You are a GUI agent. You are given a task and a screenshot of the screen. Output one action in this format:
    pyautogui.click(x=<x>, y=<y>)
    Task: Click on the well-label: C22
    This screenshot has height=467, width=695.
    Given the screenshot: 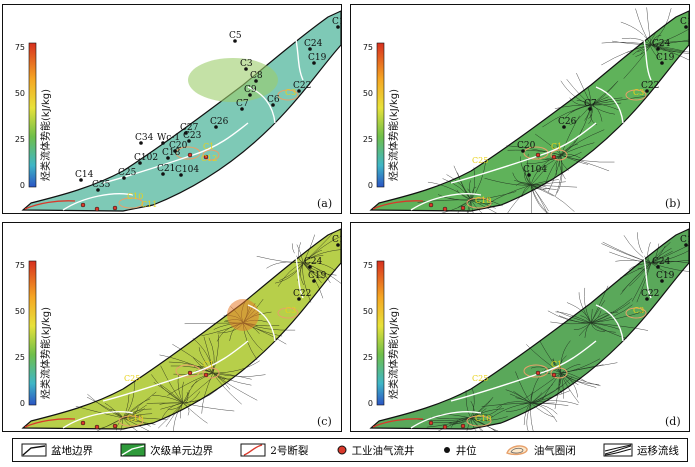 What is the action you would take?
    pyautogui.click(x=650, y=294)
    